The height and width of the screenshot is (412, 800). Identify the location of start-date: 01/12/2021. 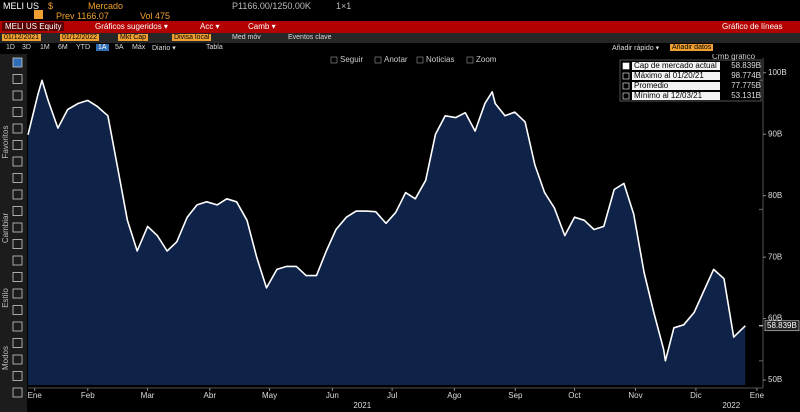
(22, 37).